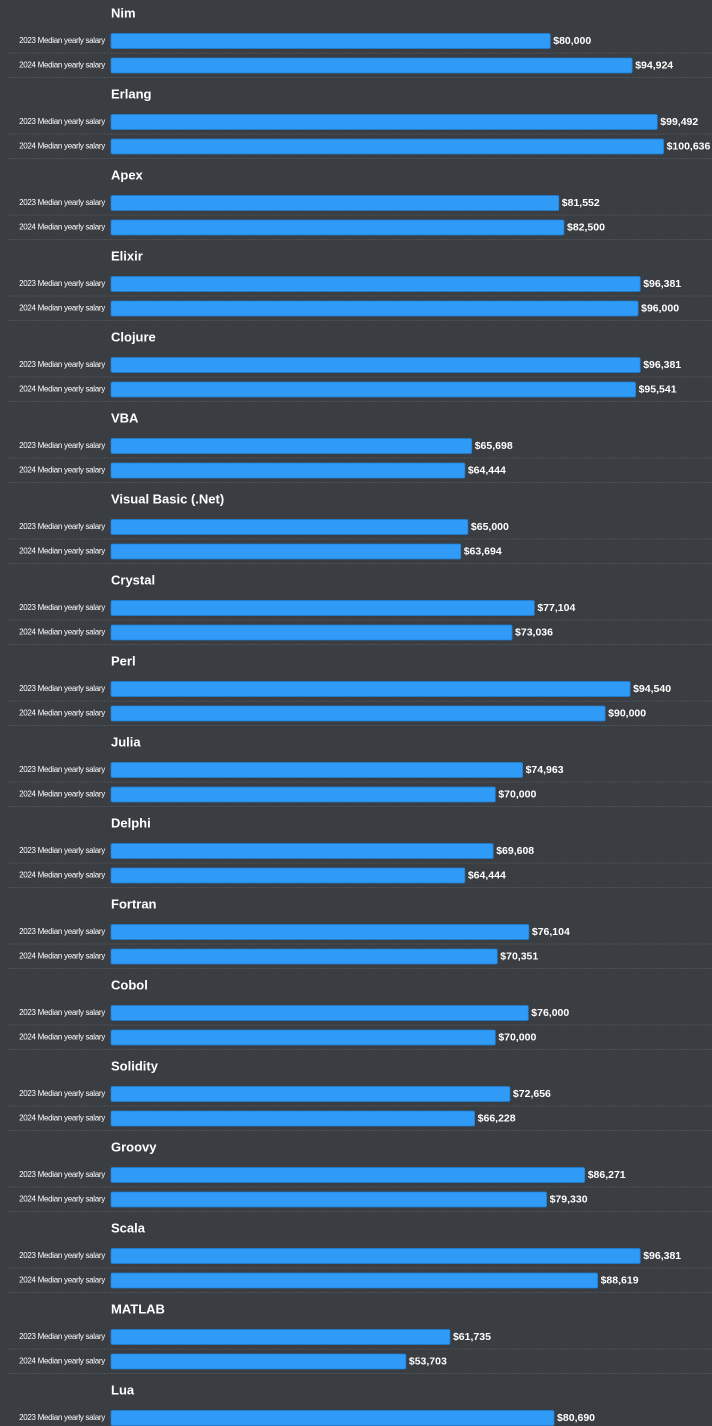  Describe the element at coordinates (679, 122) in the screenshot. I see `value-label: $99,492` at that location.